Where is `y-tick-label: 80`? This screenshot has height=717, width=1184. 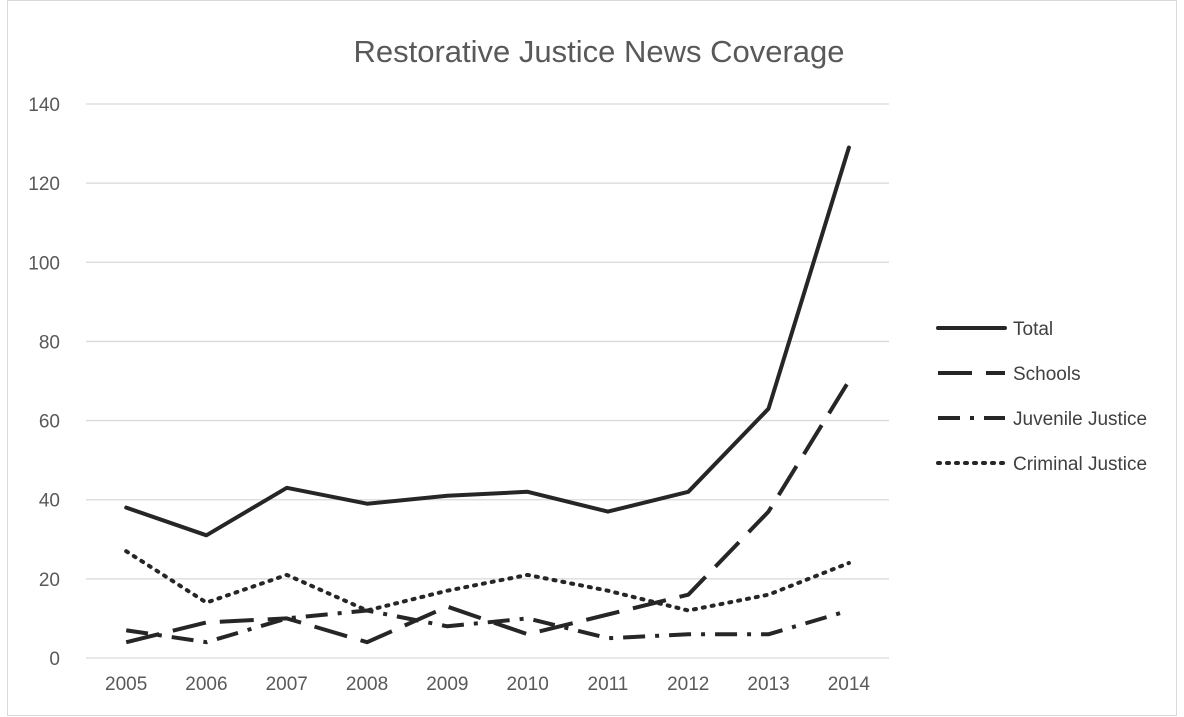
y-tick-label: 80 is located at coordinates (49, 342).